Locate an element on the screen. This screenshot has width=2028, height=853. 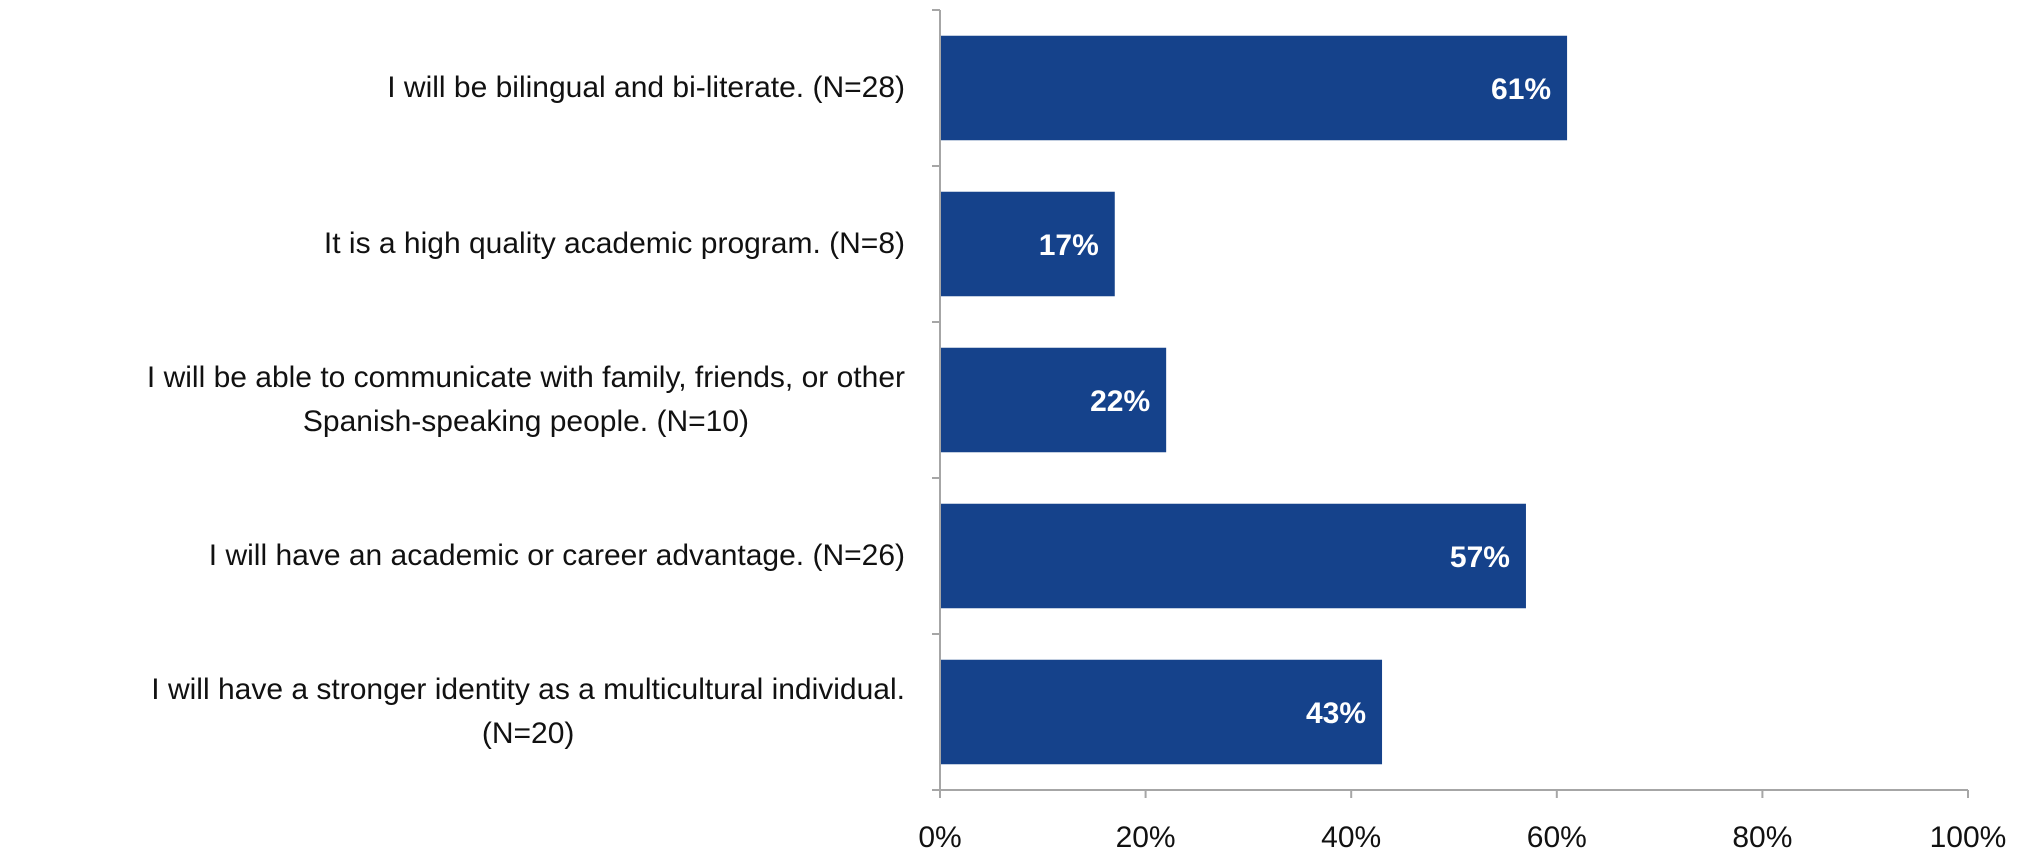
x-tick-label-4: 80% is located at coordinates (1762, 837).